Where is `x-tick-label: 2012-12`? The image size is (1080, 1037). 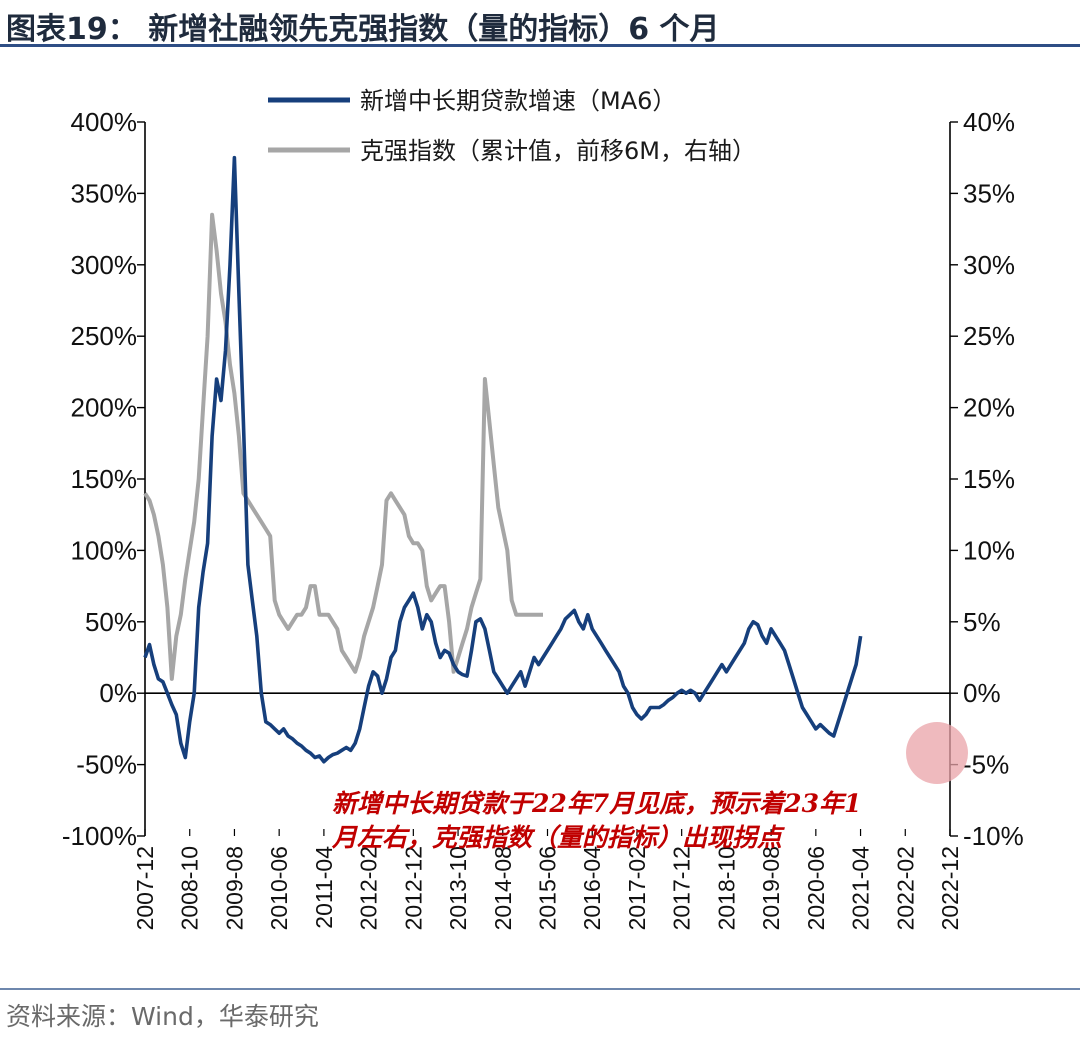
x-tick-label: 2012-12 is located at coordinates (413, 888).